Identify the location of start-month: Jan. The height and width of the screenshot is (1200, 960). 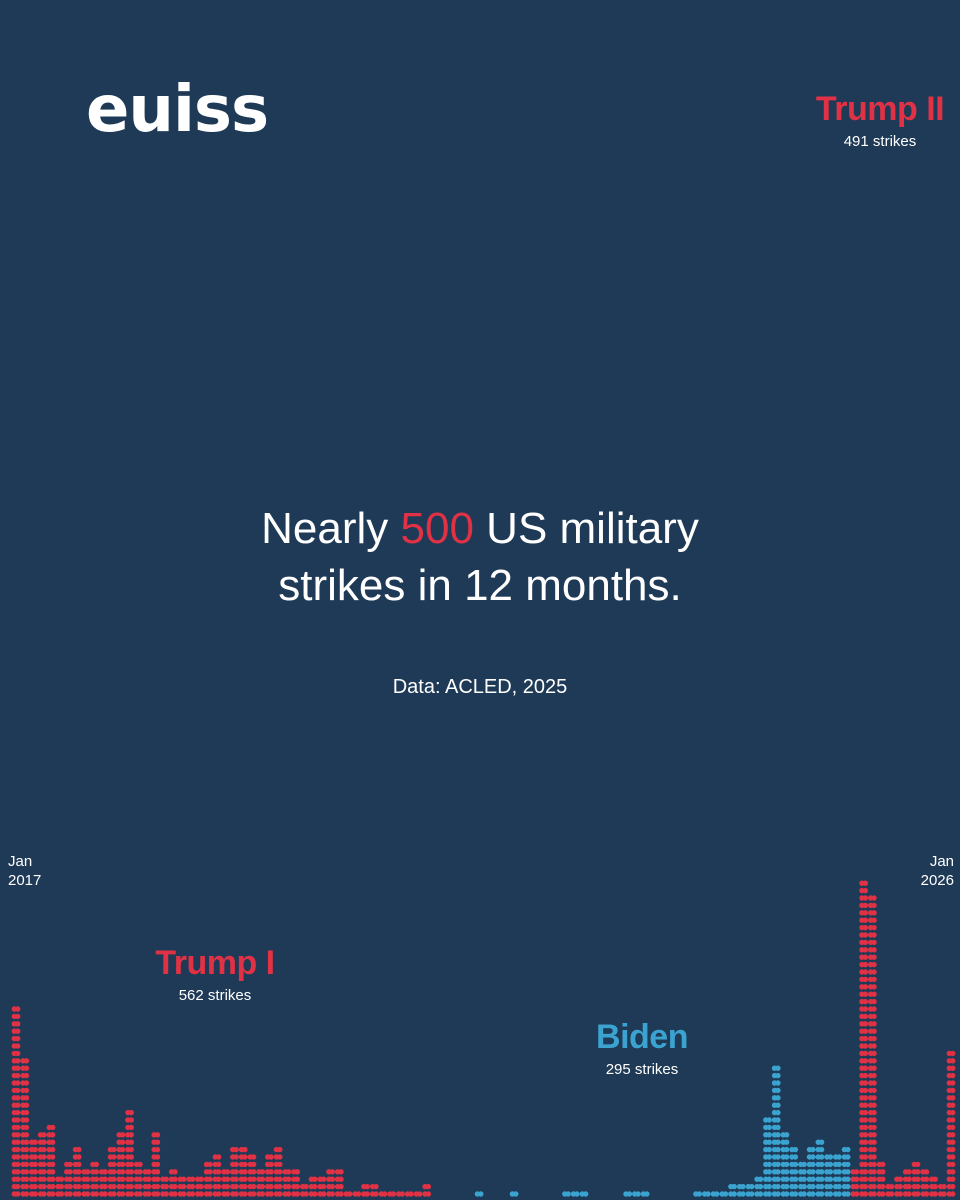
(20, 861).